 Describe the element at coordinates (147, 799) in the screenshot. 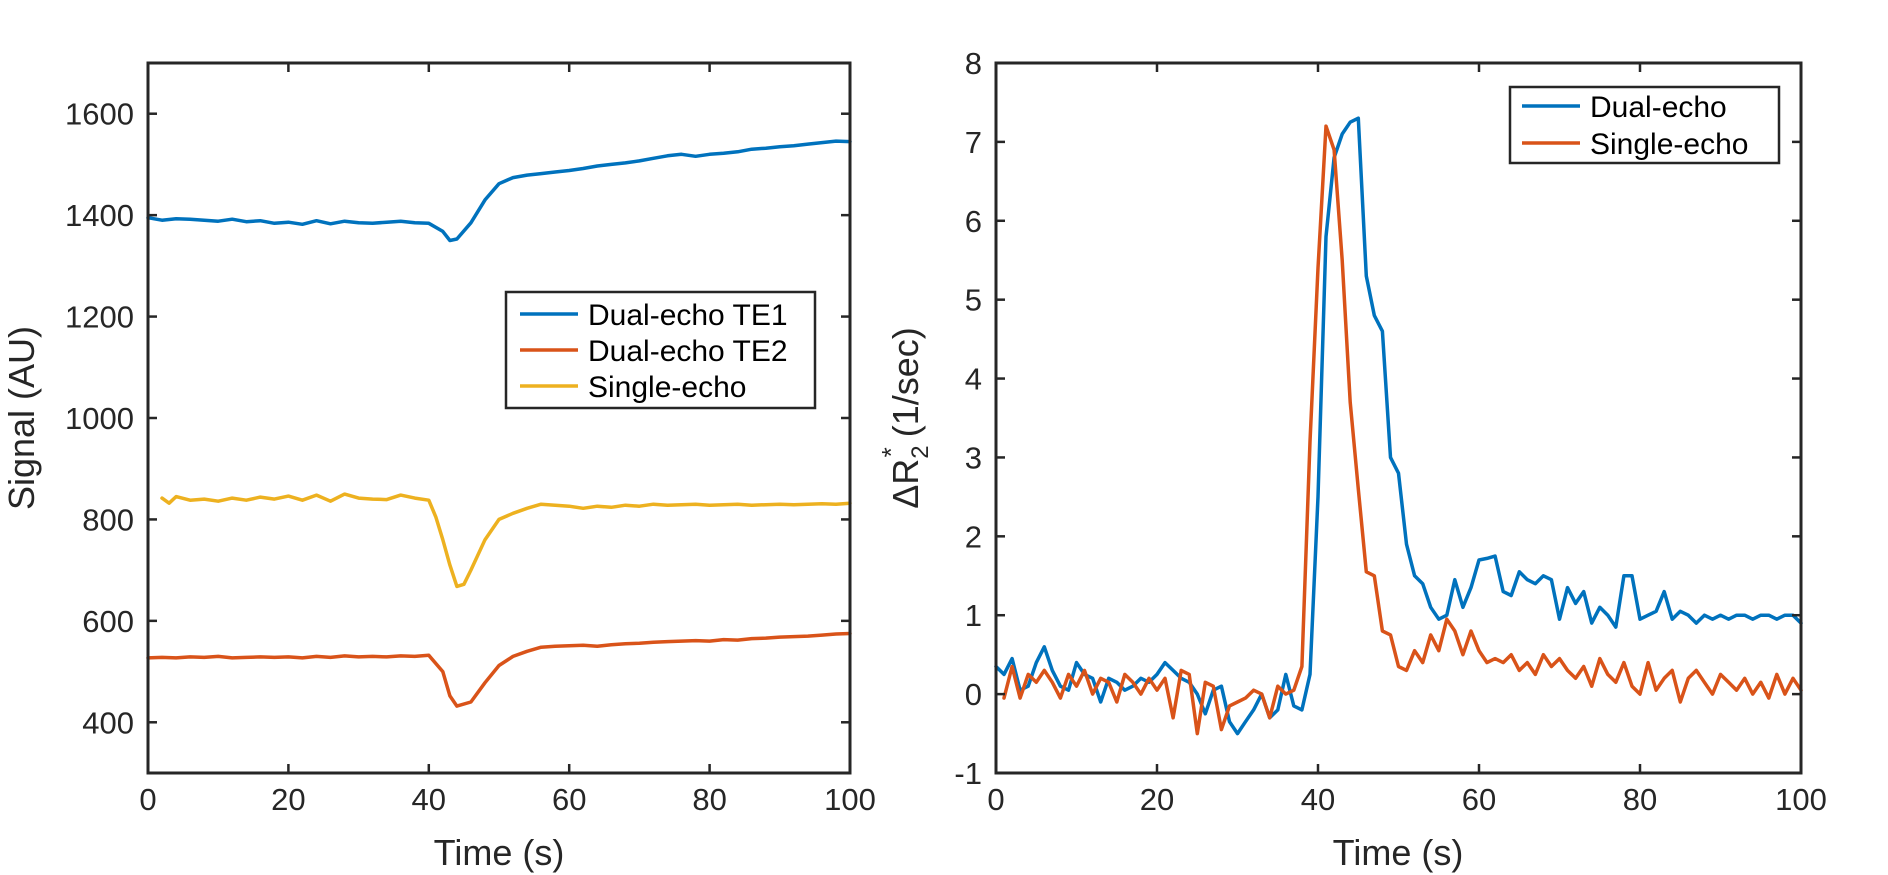

I see `x-tick-label-0-0: 0` at that location.